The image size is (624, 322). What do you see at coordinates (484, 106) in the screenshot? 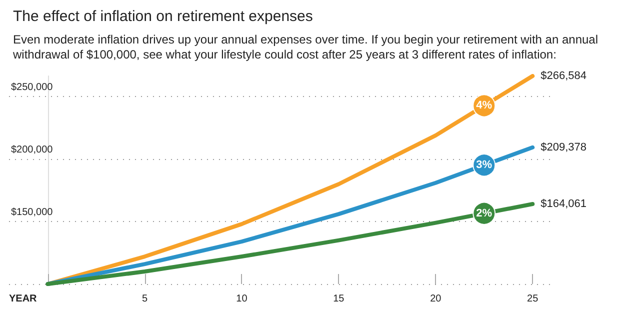
I see `series-label: 4%` at bounding box center [484, 106].